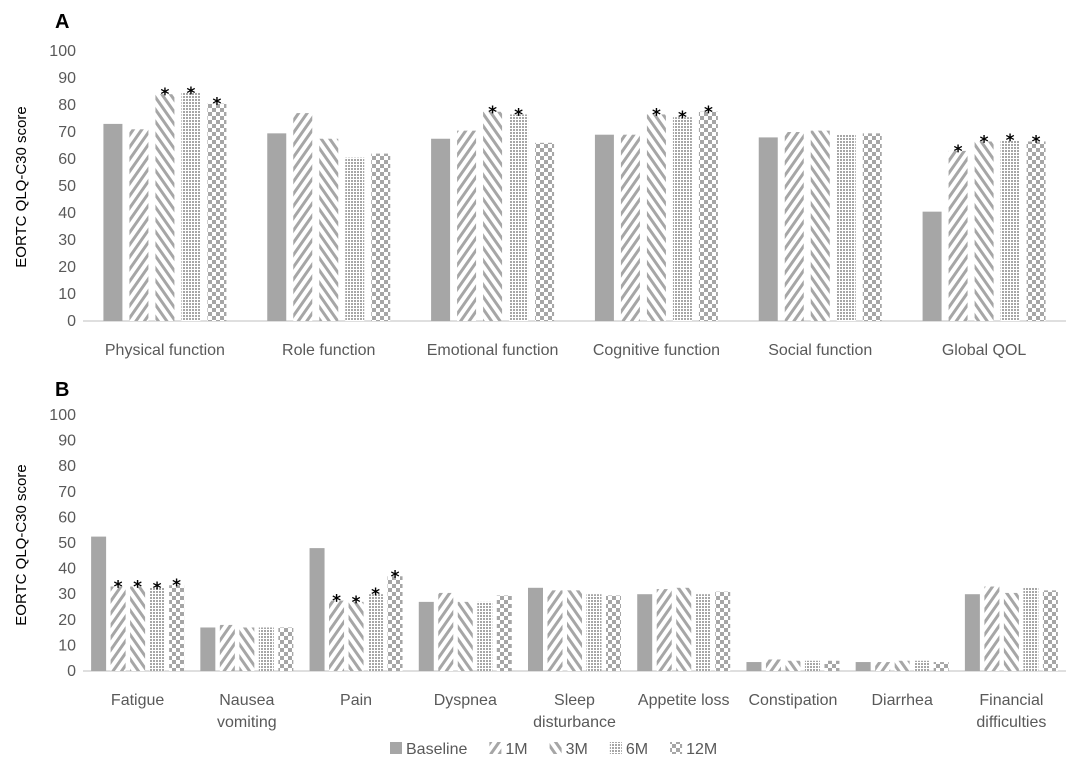 This screenshot has height=771, width=1069. Describe the element at coordinates (165, 350) in the screenshot. I see `x-tick-label: Physical function` at that location.